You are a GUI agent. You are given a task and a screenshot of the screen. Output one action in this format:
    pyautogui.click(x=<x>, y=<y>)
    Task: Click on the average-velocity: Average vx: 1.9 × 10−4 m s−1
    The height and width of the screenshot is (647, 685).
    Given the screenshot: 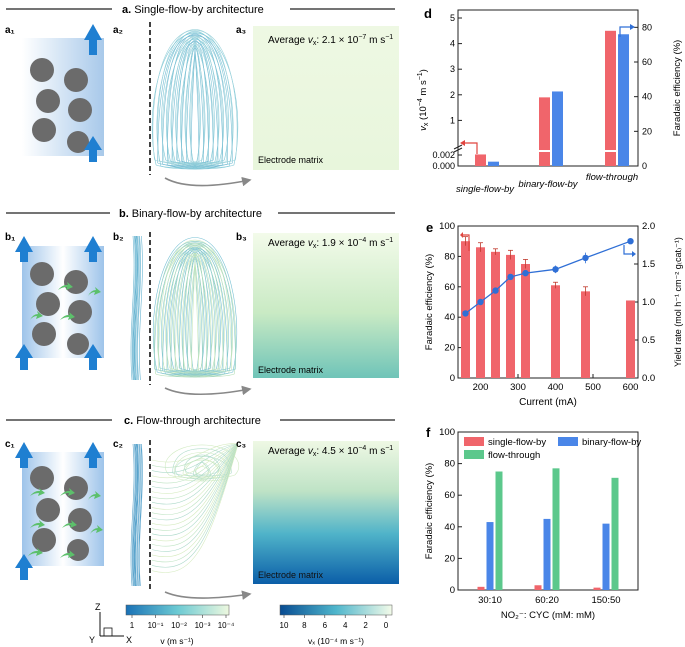 What is the action you would take?
    pyautogui.click(x=330, y=243)
    